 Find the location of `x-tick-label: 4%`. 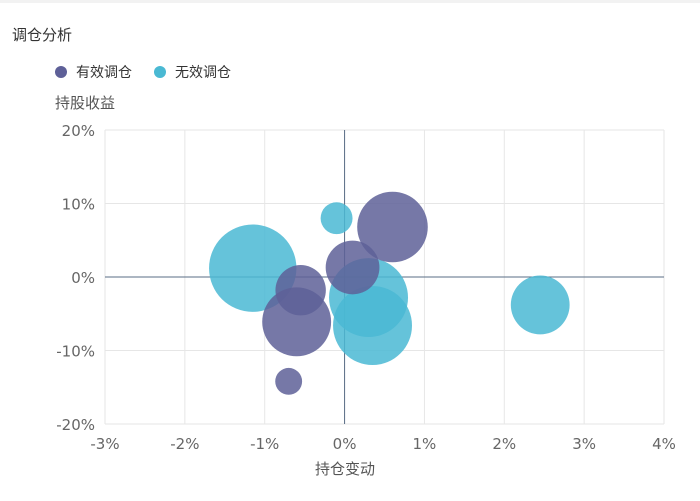

x-tick-label: 4% is located at coordinates (664, 444).